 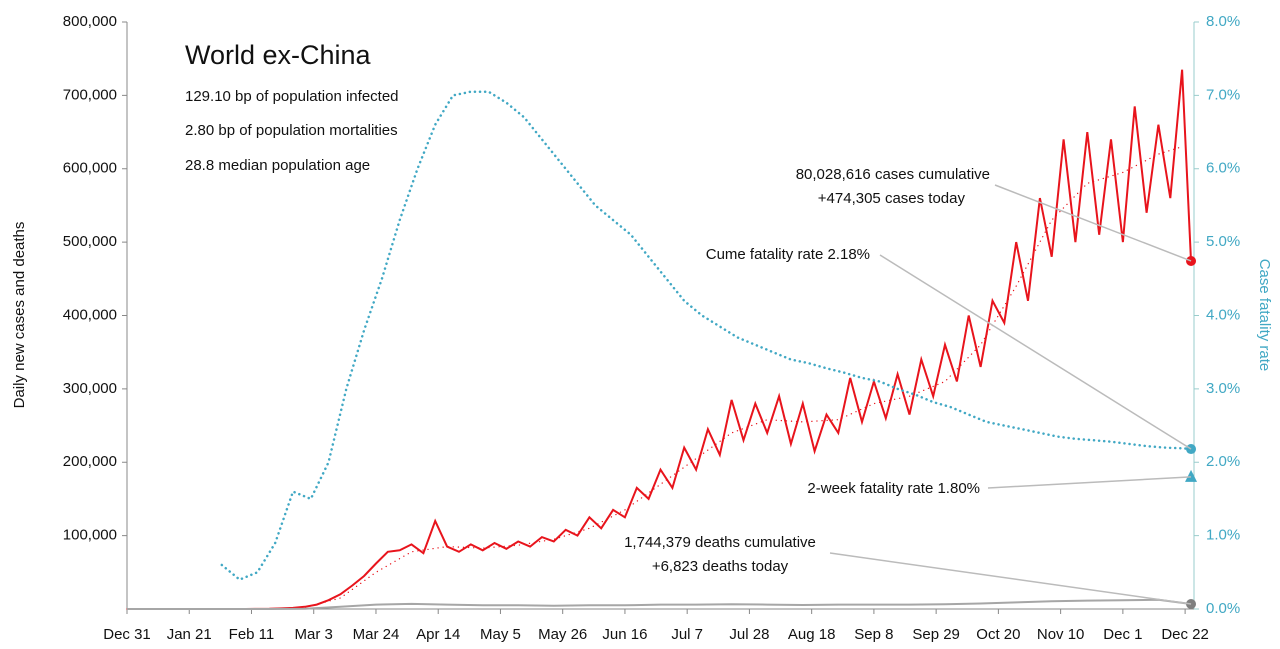 What do you see at coordinates (438, 634) in the screenshot?
I see `x-tick-label: Apr 14` at bounding box center [438, 634].